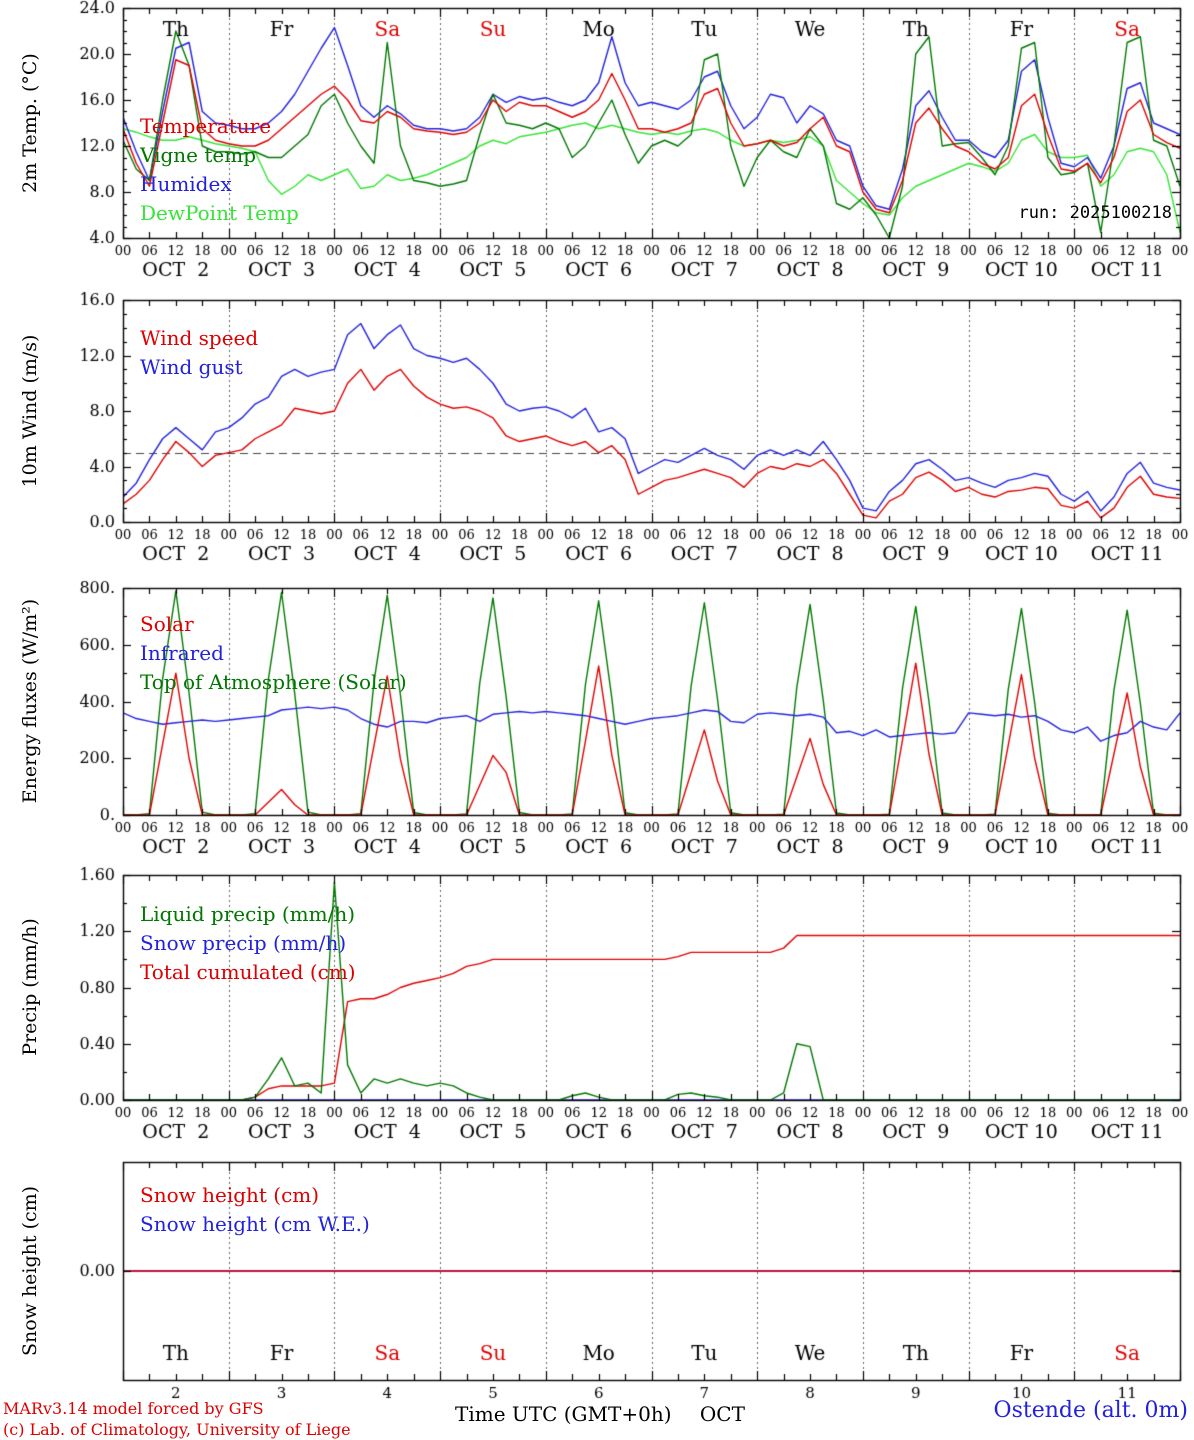 The height and width of the screenshot is (1440, 1194). I want to click on x-axis-title: Time UTC (GMT+0h) OCT, so click(600, 1414).